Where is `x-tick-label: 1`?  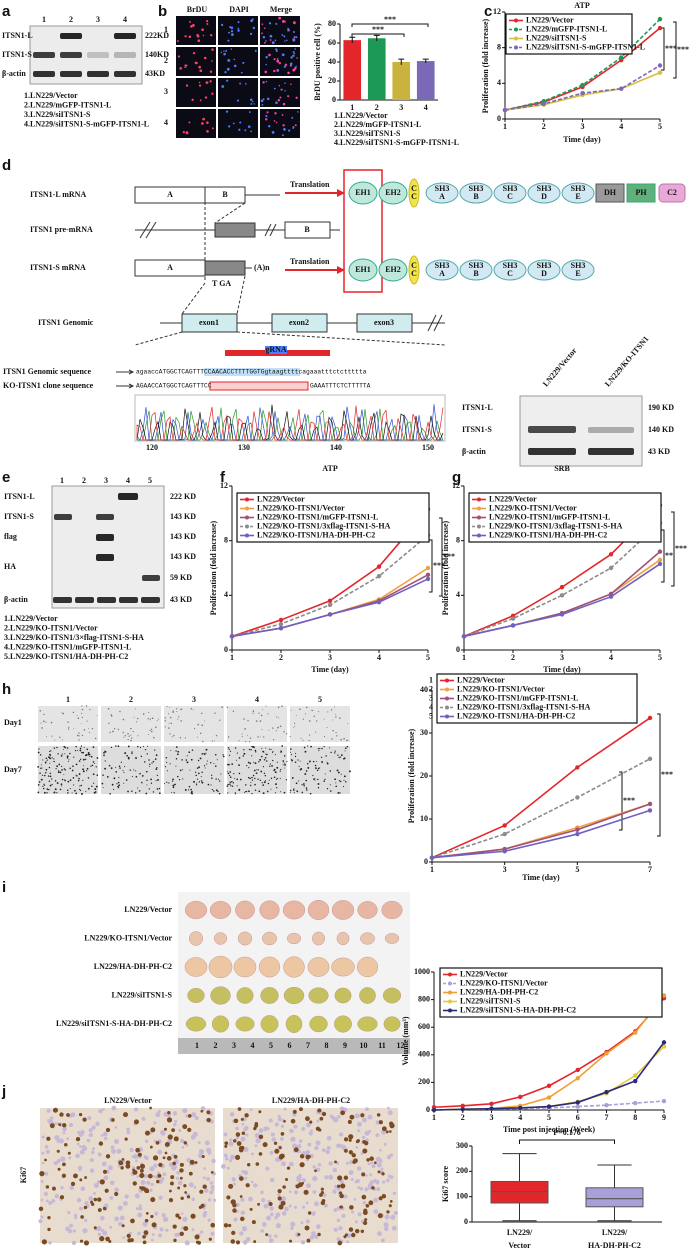
x-tick-label: 1 is located at coordinates (464, 657).